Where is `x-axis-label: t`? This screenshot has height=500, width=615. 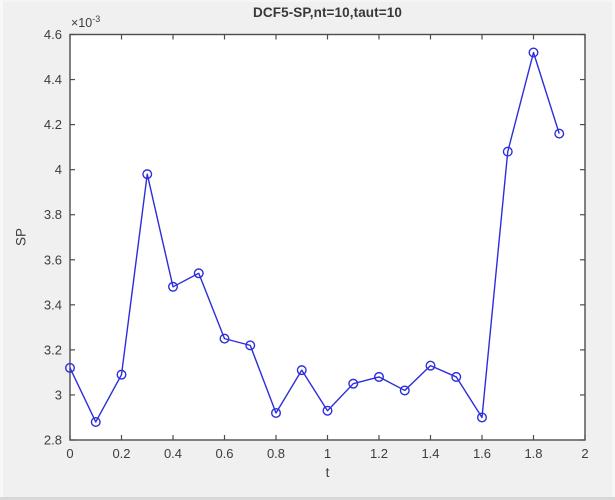
x-axis-label: t is located at coordinates (327, 472).